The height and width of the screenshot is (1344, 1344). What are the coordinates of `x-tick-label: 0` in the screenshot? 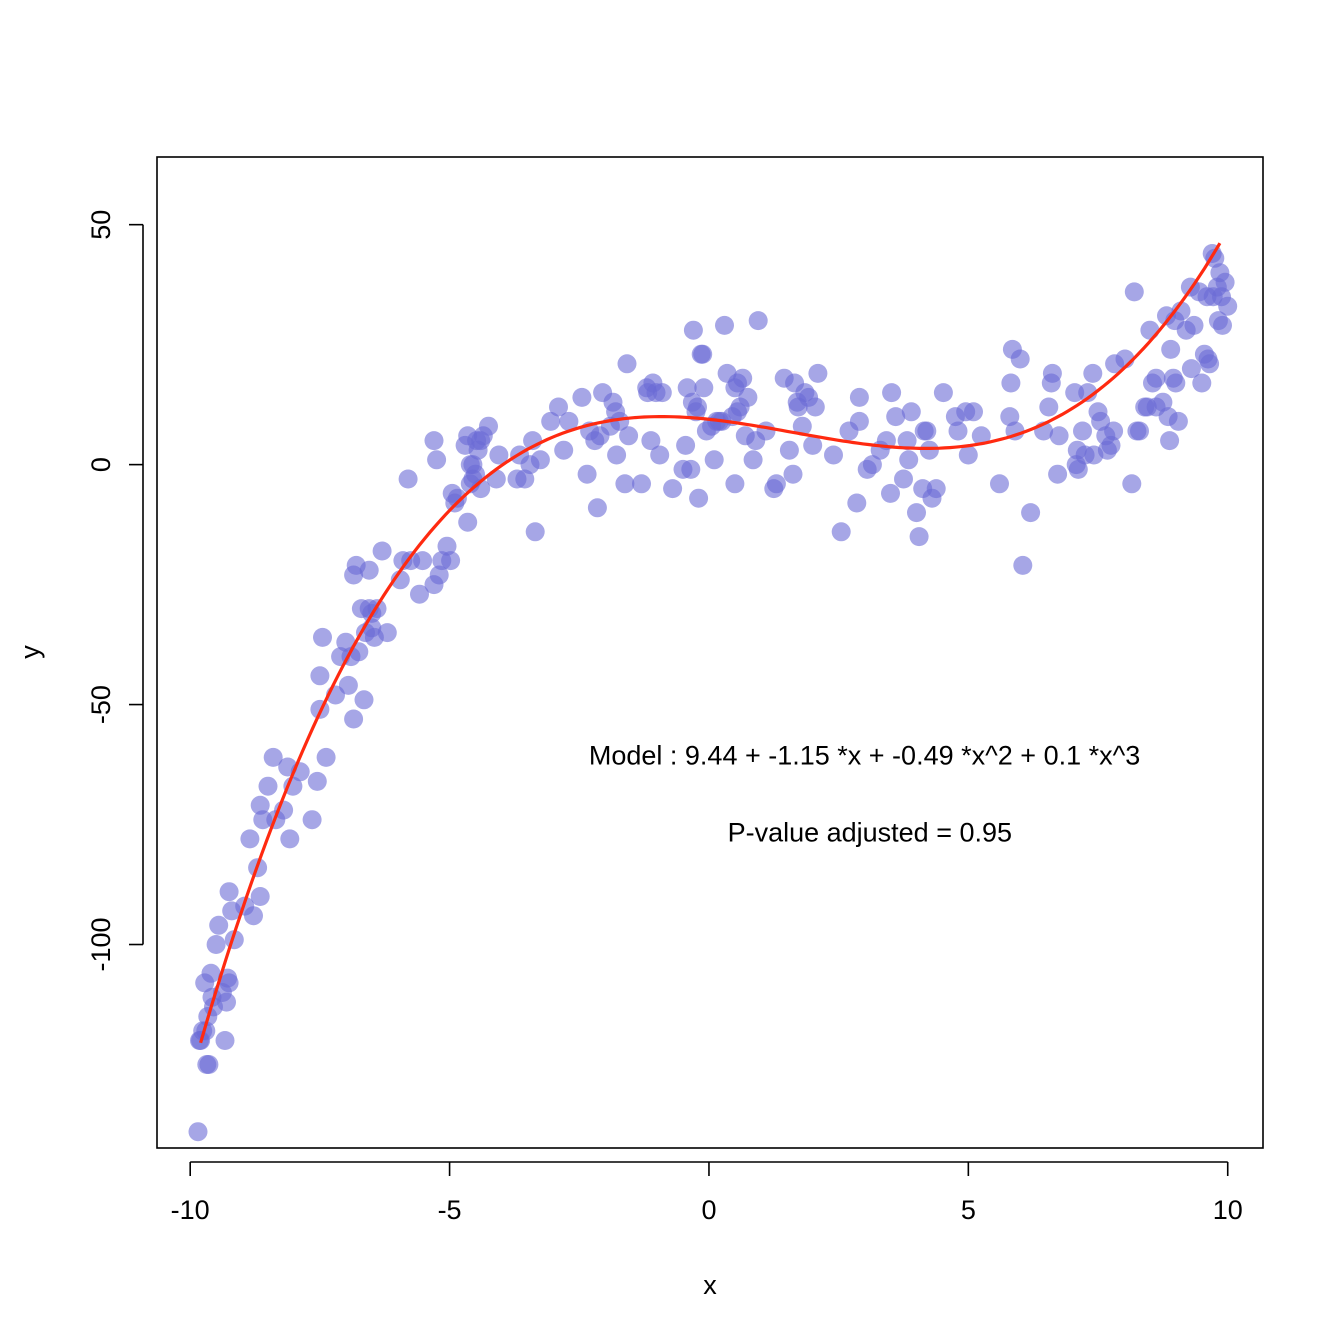 It's located at (708, 1210).